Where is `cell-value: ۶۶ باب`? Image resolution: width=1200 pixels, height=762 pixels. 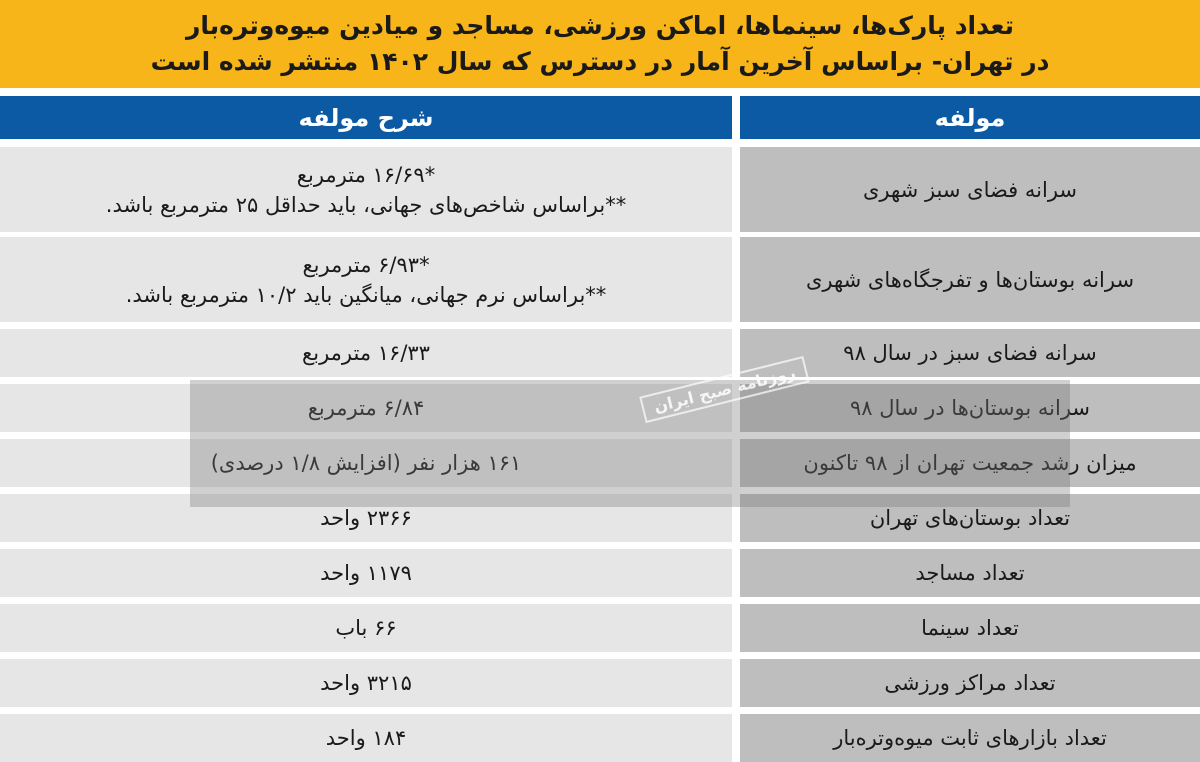
cell-value: ۶۶ باب is located at coordinates (366, 628).